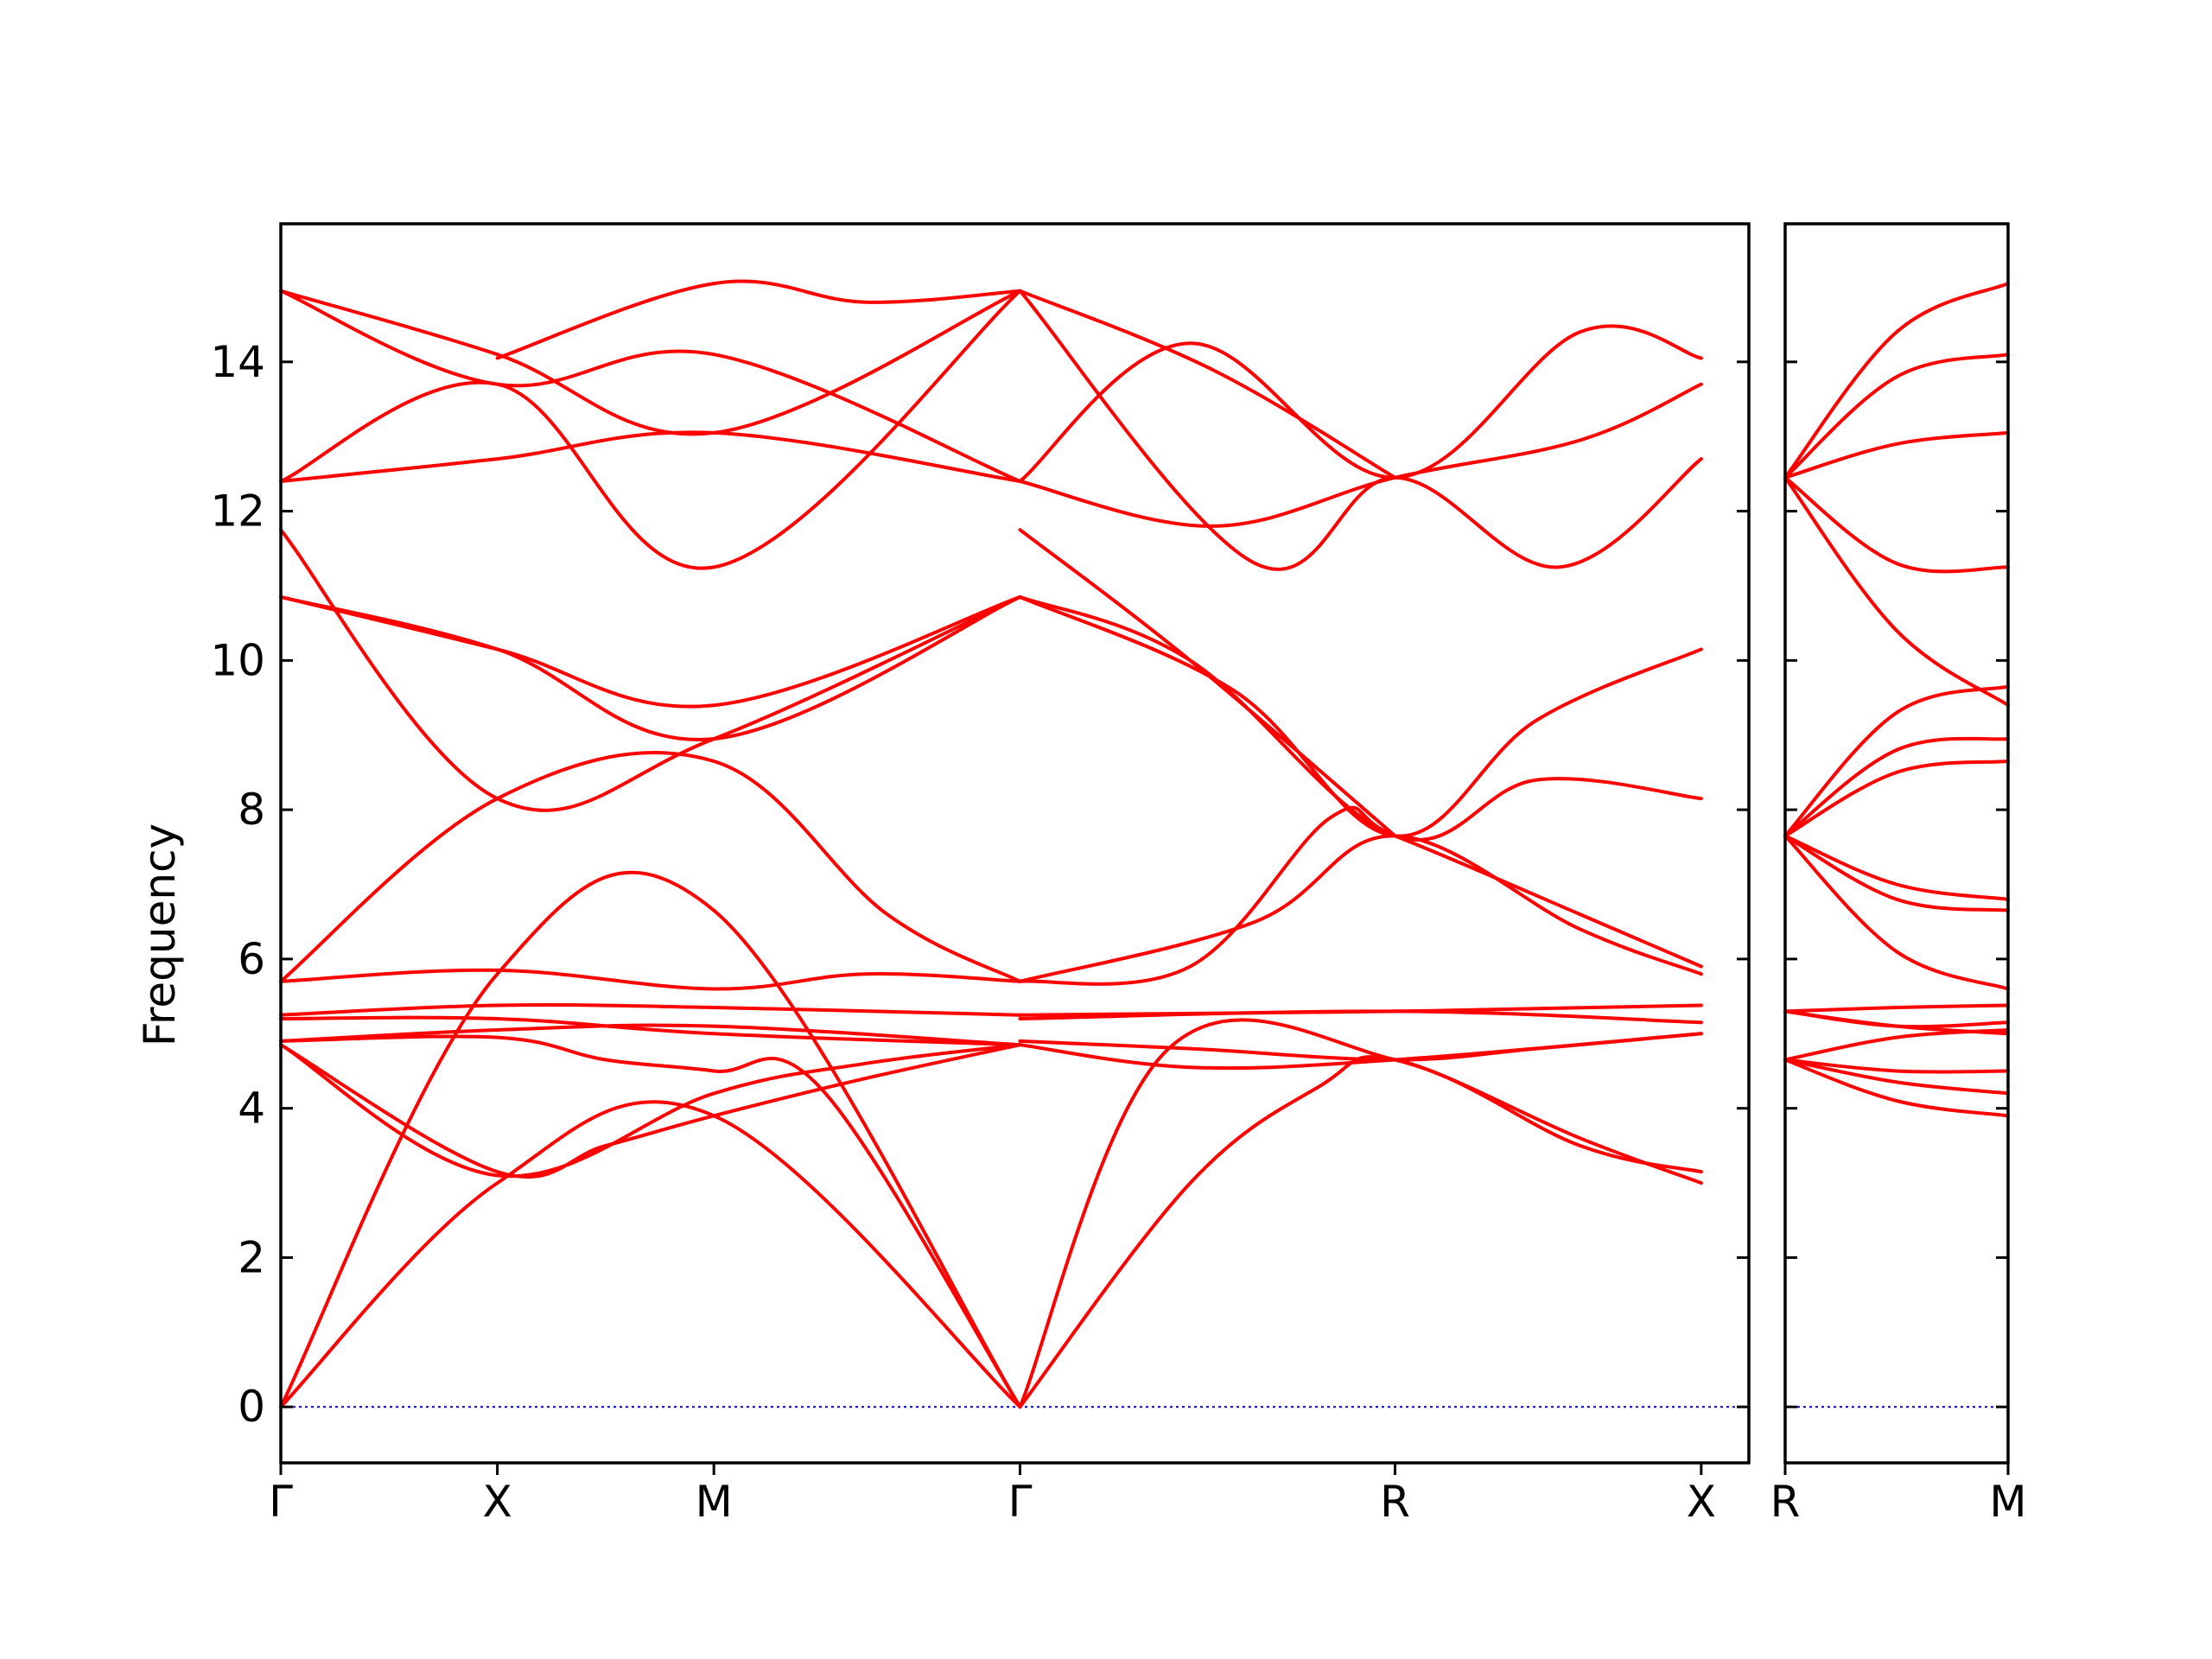  Describe the element at coordinates (251, 810) in the screenshot. I see `y-tick-label: 8` at that location.